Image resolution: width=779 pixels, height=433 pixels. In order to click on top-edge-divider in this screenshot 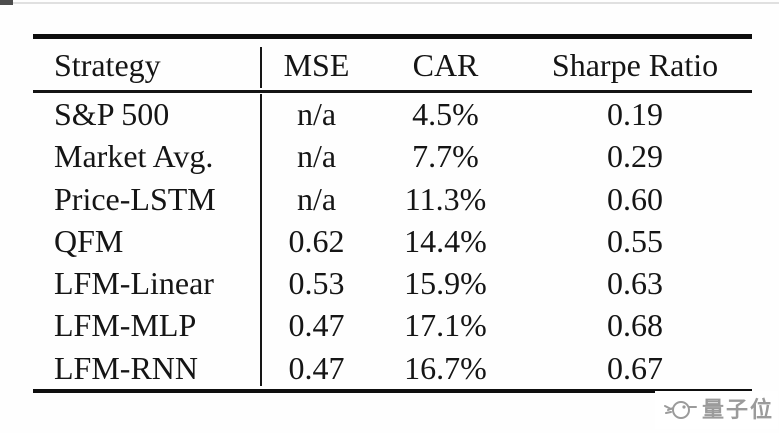, I will do `click(389, 3)`.